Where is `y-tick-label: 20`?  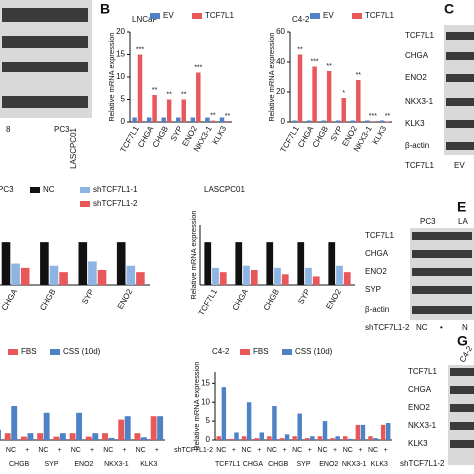 y-tick-label: 20 is located at coordinates (280, 91).